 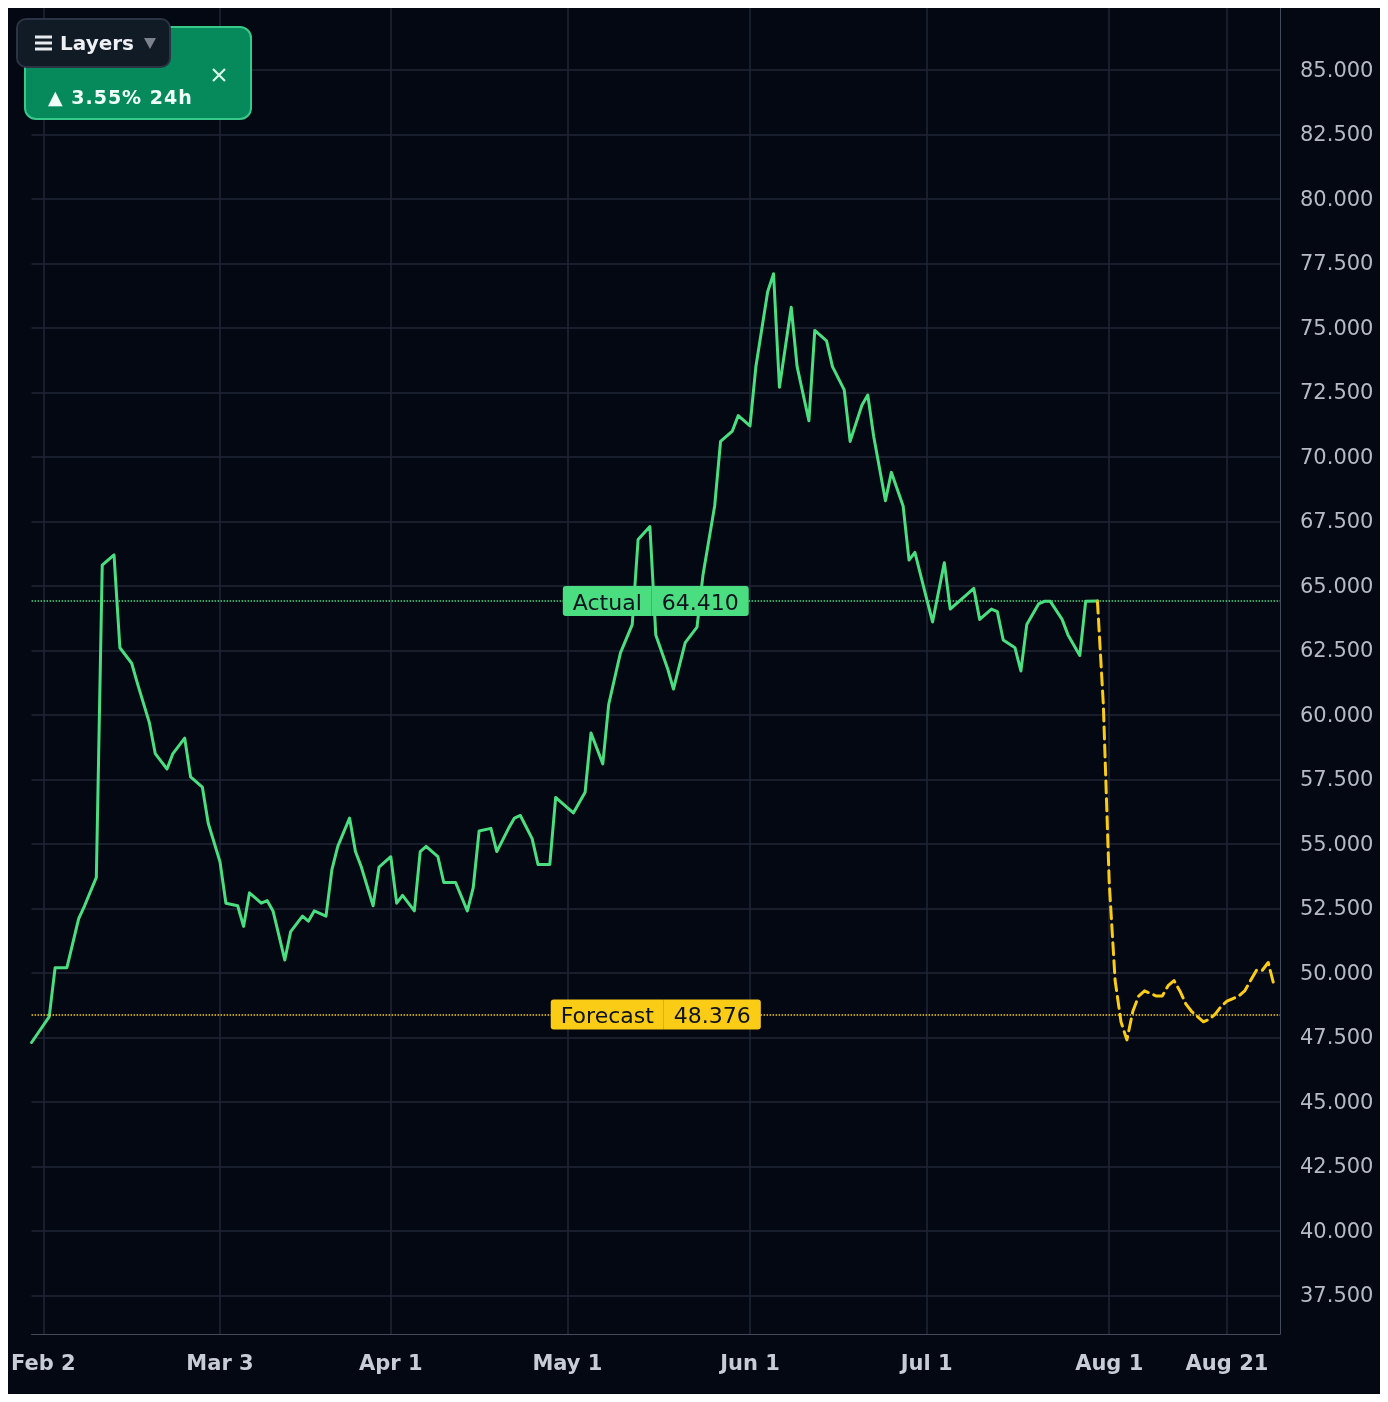 I want to click on y-tick-label: 65.000, so click(x=1337, y=585).